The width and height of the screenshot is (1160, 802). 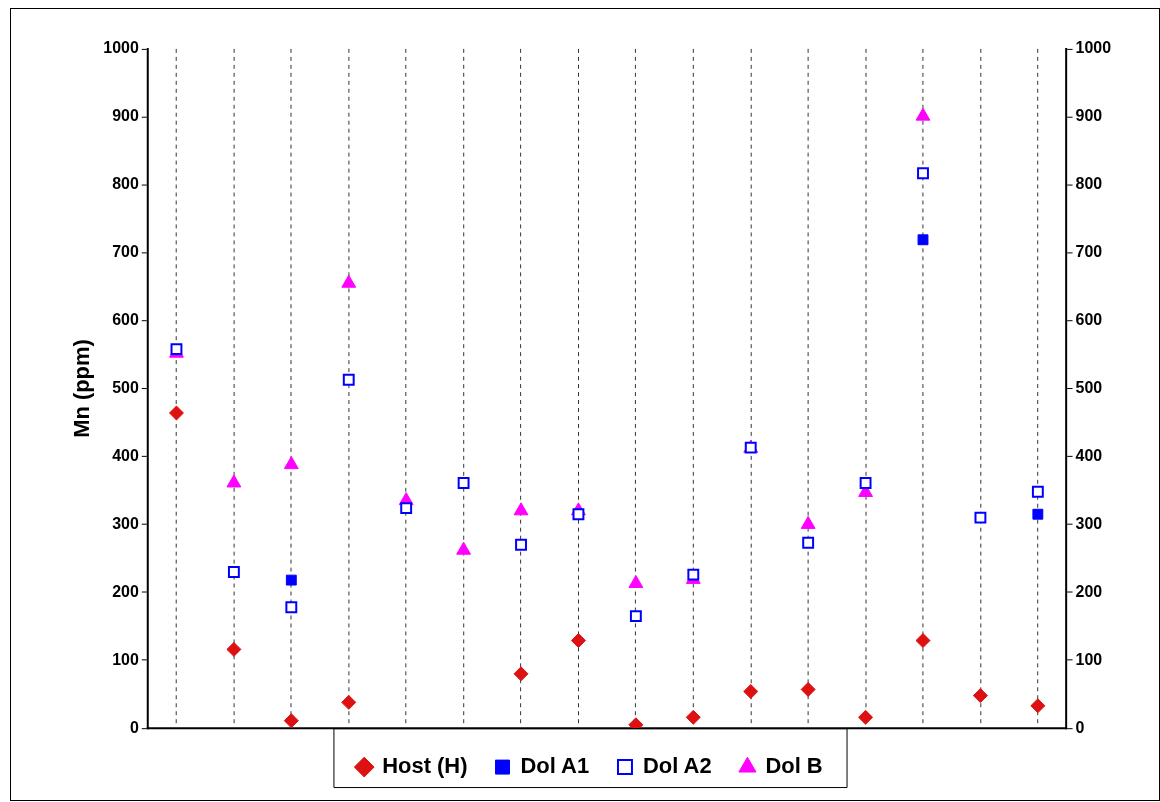 I want to click on legend-label: Dol A2, so click(x=677, y=766).